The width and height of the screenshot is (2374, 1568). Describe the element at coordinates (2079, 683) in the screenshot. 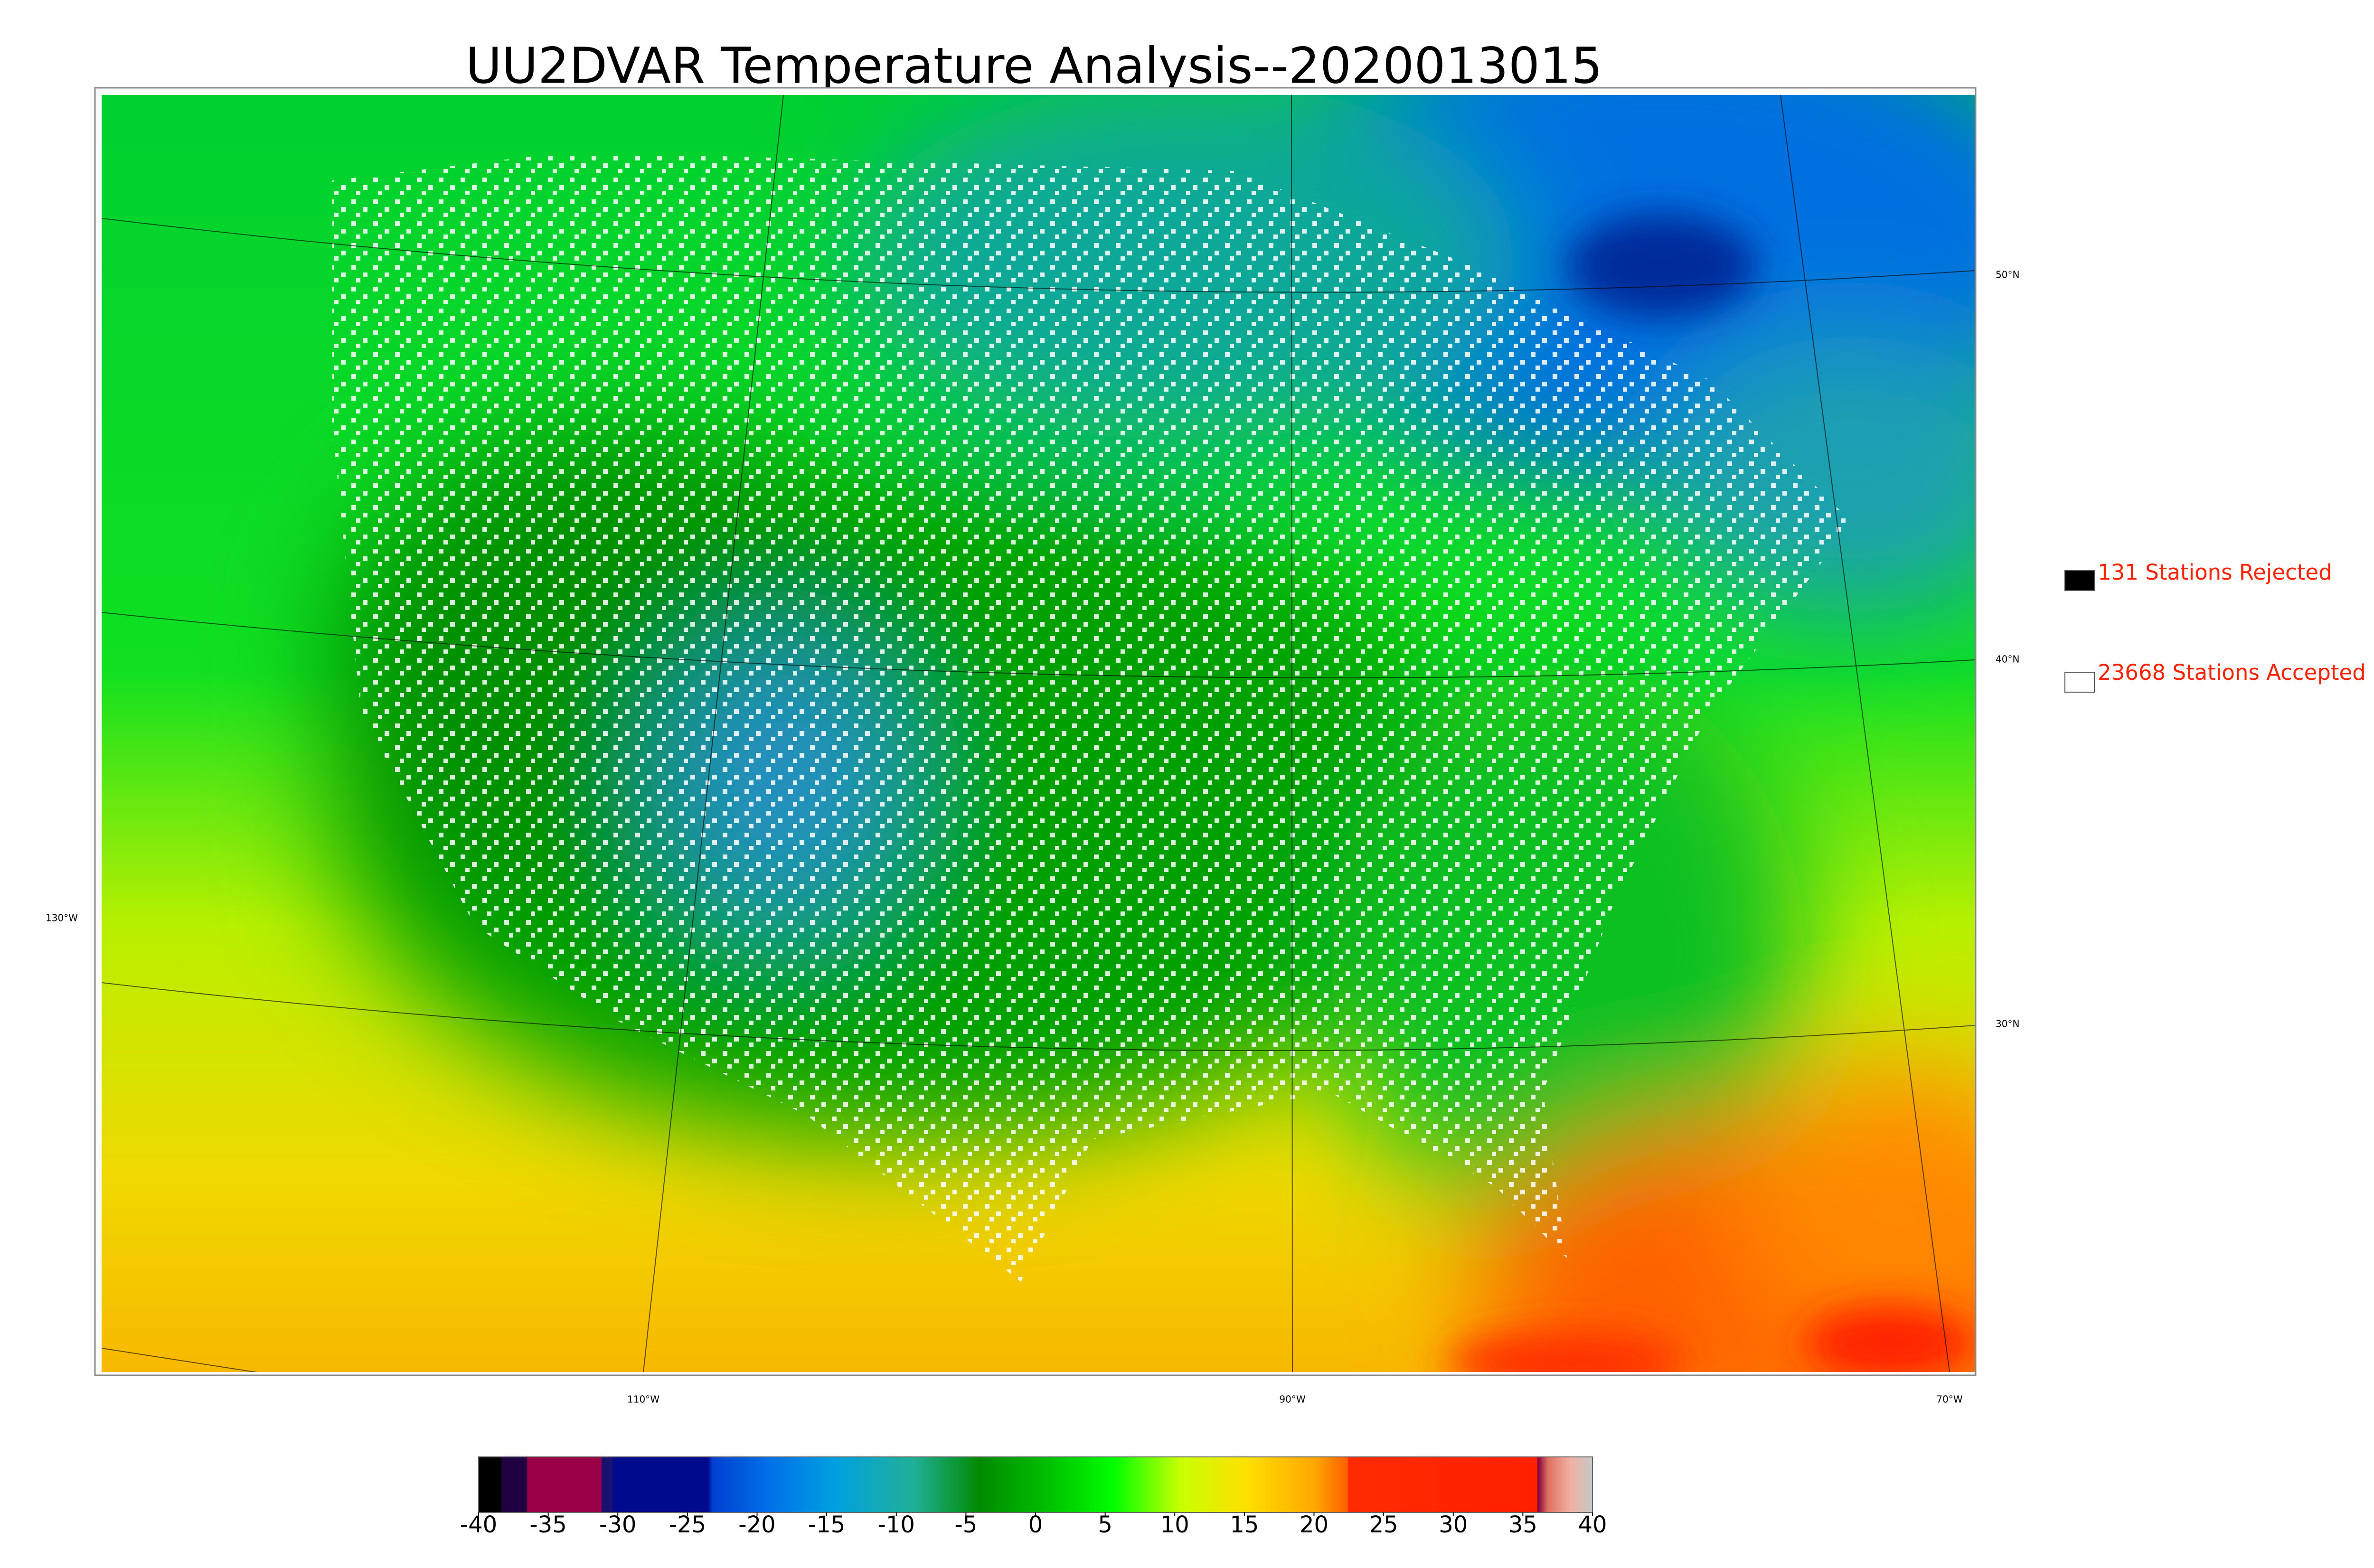

I see `legend-swatch-accepted` at that location.